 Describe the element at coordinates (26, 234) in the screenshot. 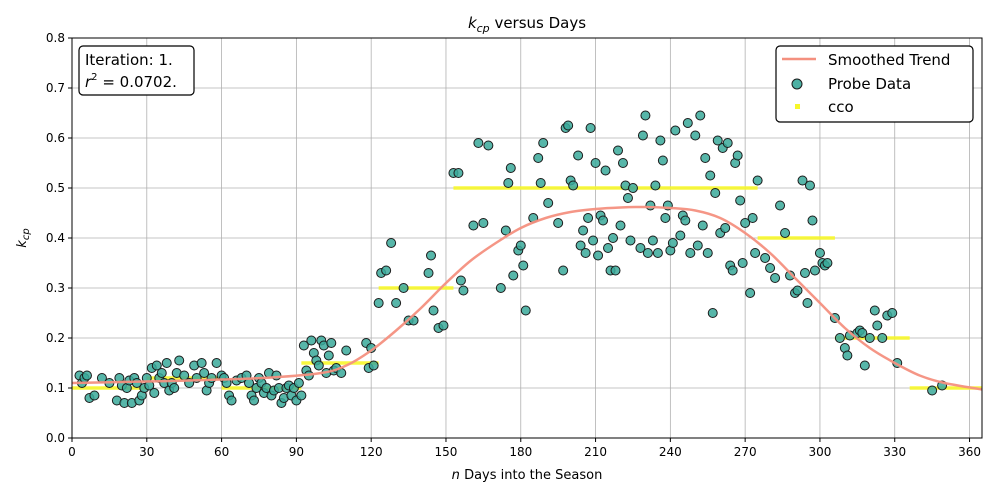

I see `y-axis-subscript: cp` at that location.